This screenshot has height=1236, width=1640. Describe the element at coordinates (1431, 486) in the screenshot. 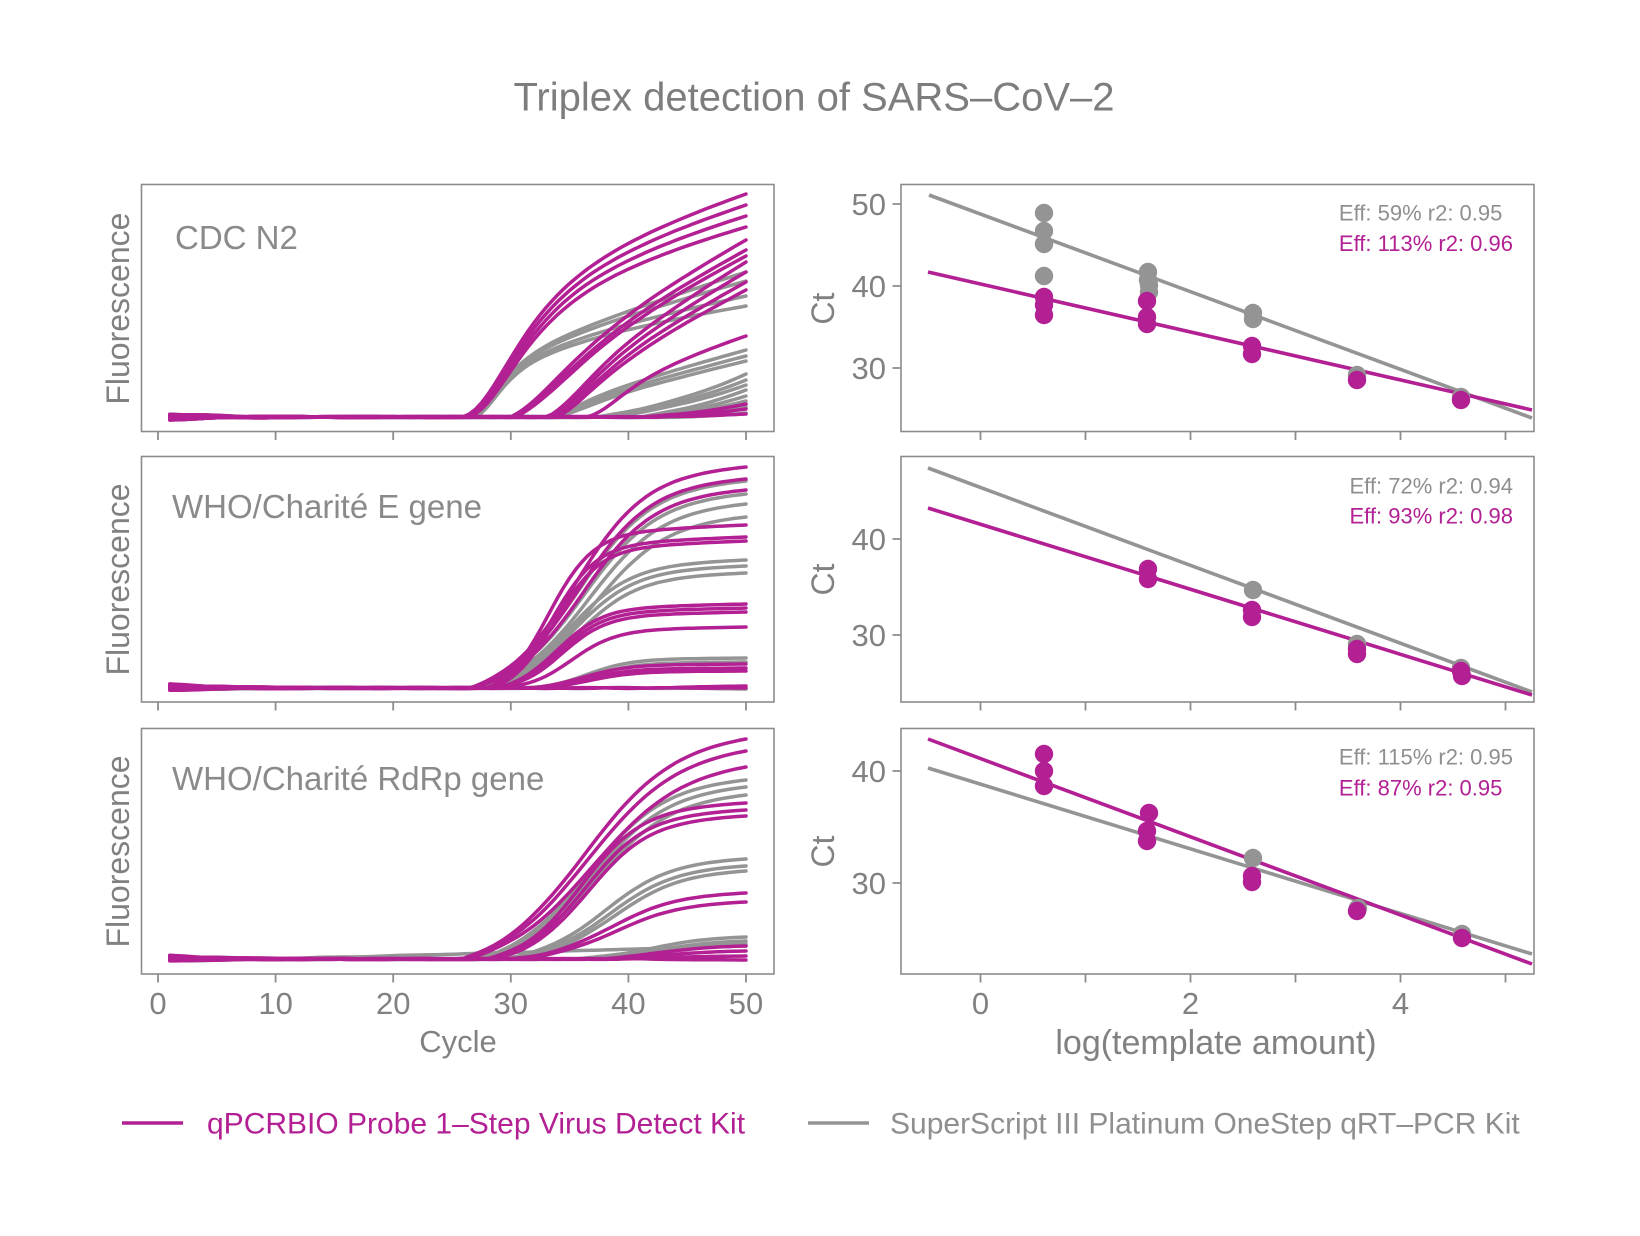

I see `svg-text: Eff: 72% r2: 0.94` at that location.